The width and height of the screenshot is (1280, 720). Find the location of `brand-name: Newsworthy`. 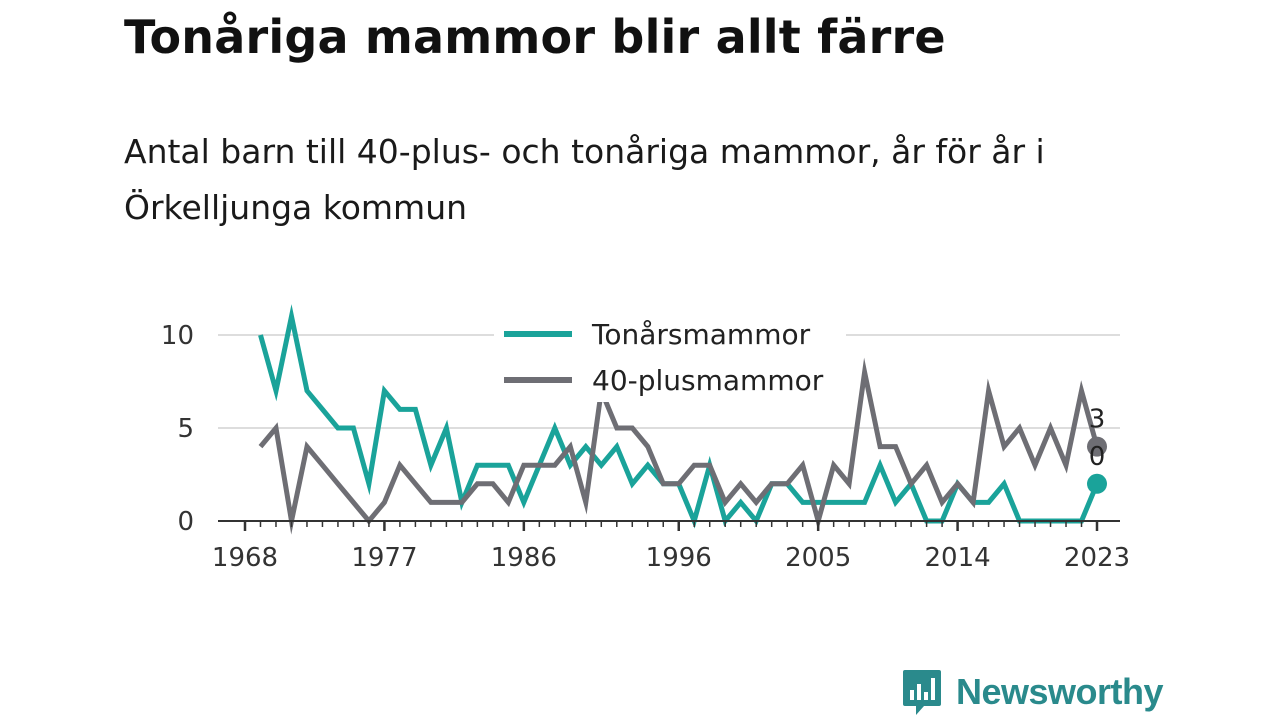

brand-name: Newsworthy is located at coordinates (1060, 691).